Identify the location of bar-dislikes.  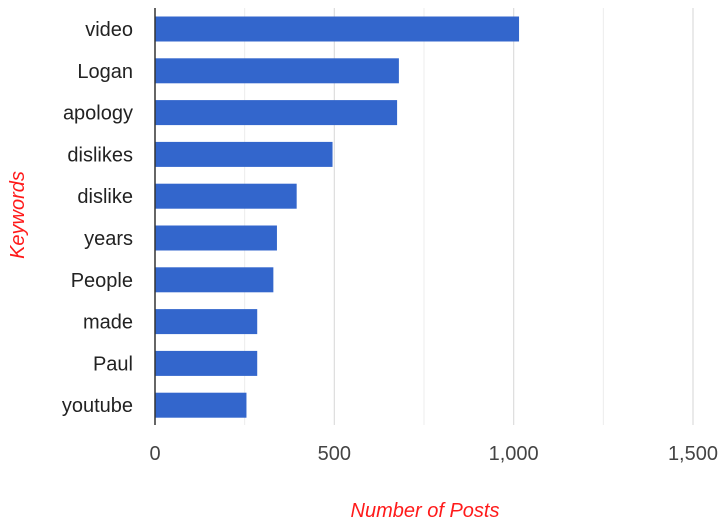
(244, 154).